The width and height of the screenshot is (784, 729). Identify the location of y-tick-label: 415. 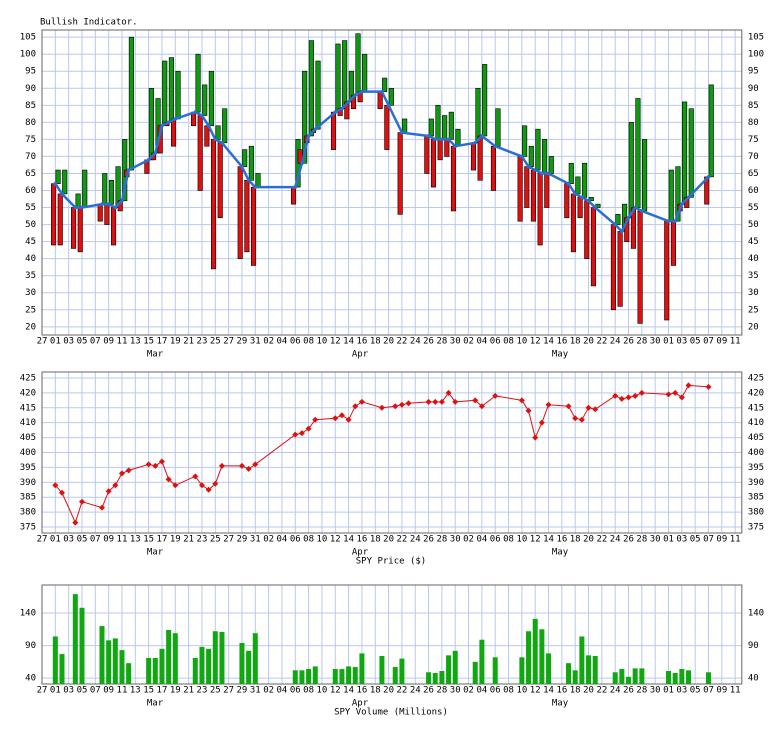
(28, 408).